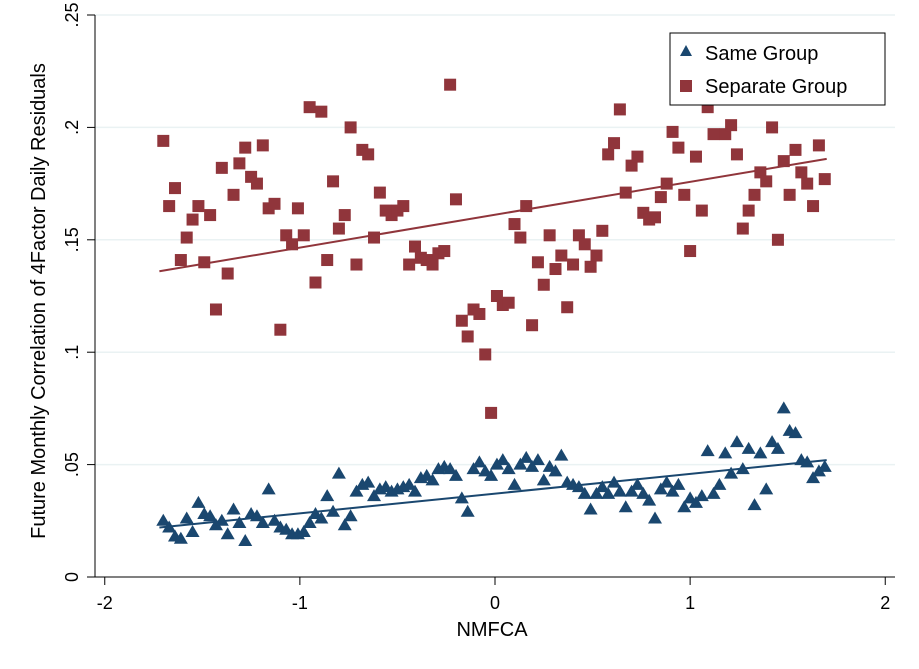  What do you see at coordinates (72, 239) in the screenshot?
I see `y-tick-label: .15` at bounding box center [72, 239].